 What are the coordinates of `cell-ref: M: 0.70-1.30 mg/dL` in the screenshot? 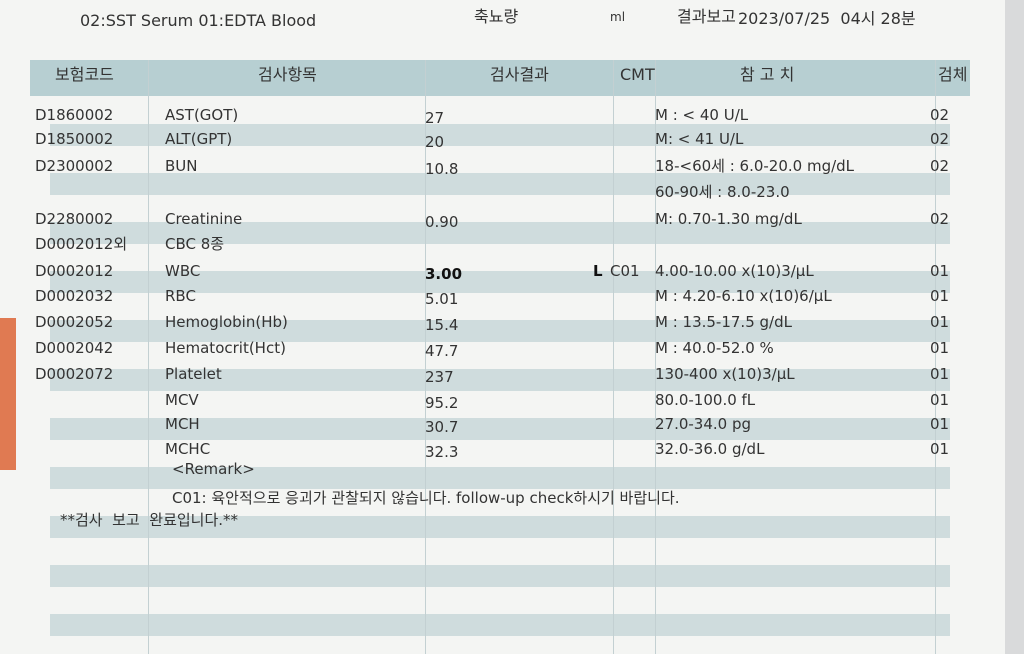 It's located at (728, 219).